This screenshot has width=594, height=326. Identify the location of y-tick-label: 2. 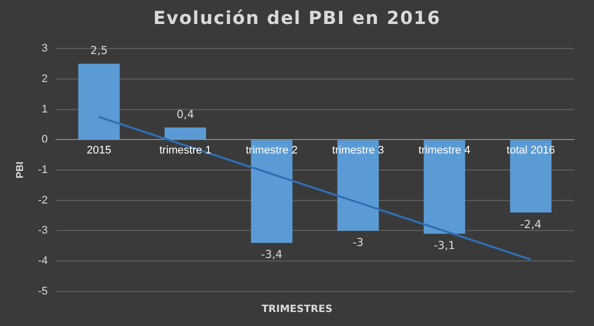
(45, 78).